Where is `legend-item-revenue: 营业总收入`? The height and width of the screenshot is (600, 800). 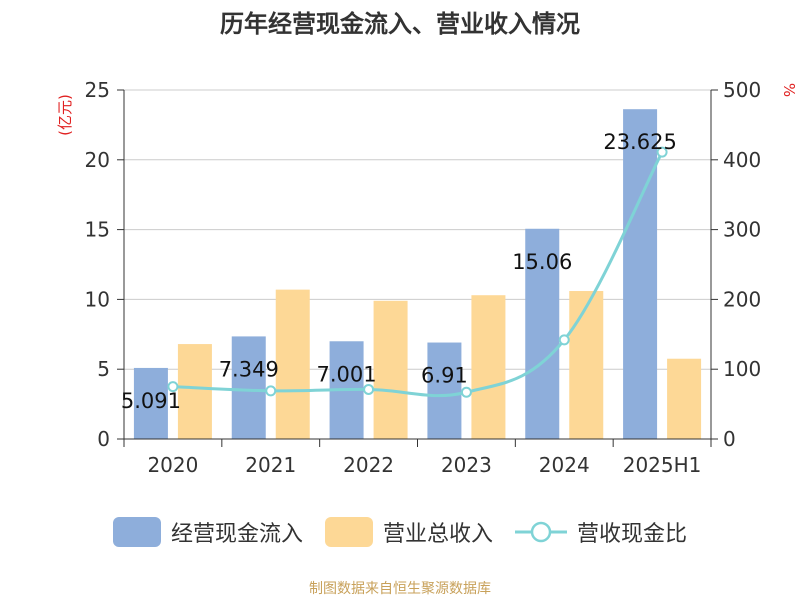
legend-item-revenue: 营业总收入 is located at coordinates (408, 532).